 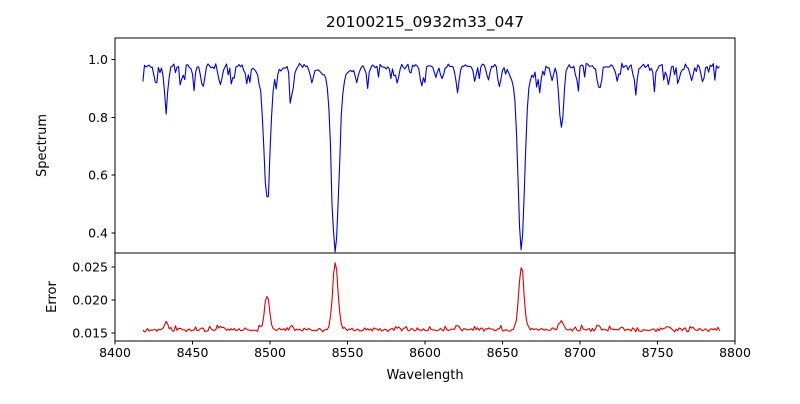 What do you see at coordinates (98, 175) in the screenshot?
I see `spectrum-y-tick-label: 0.6` at bounding box center [98, 175].